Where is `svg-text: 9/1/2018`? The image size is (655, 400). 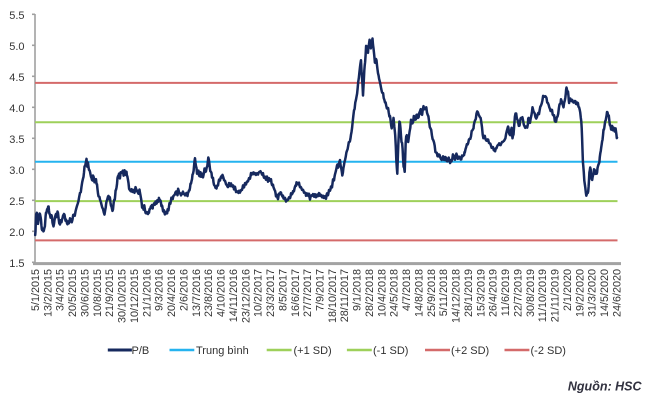 svg-text: 9/1/2018 is located at coordinates (358, 290).